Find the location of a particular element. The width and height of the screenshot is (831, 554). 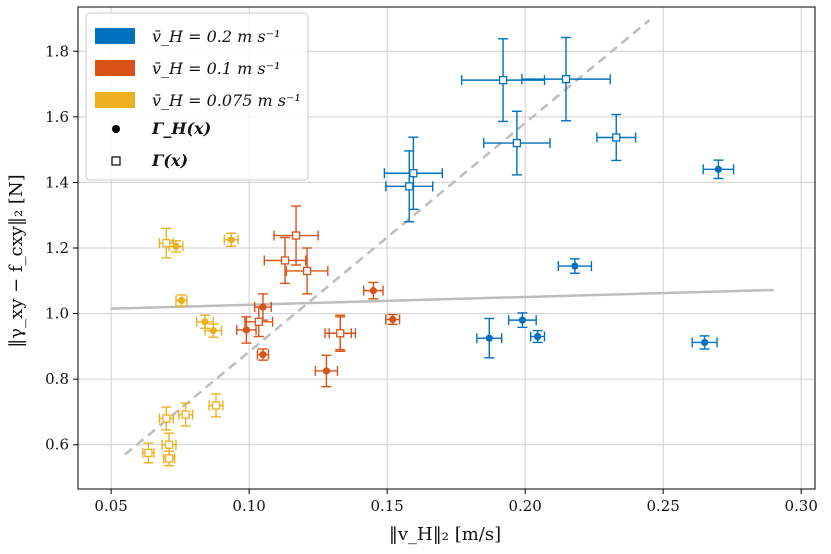

x-tick-label: 0.25 is located at coordinates (662, 506).